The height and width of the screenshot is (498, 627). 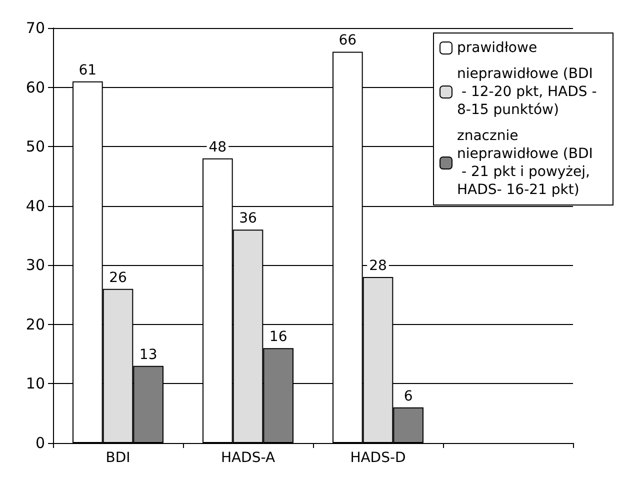 I want to click on data-label: 16, so click(x=278, y=337).